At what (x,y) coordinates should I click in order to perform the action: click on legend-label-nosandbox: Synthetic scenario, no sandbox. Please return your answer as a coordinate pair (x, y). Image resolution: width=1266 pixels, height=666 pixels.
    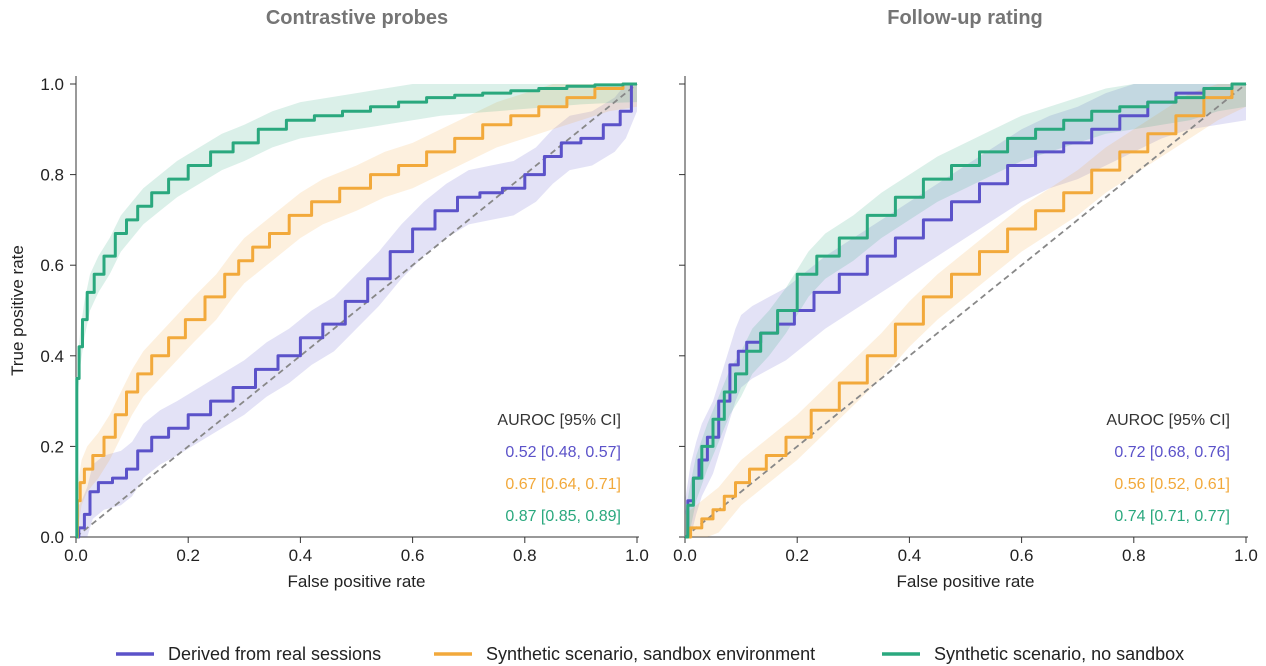
    Looking at the image, I should click on (1059, 654).